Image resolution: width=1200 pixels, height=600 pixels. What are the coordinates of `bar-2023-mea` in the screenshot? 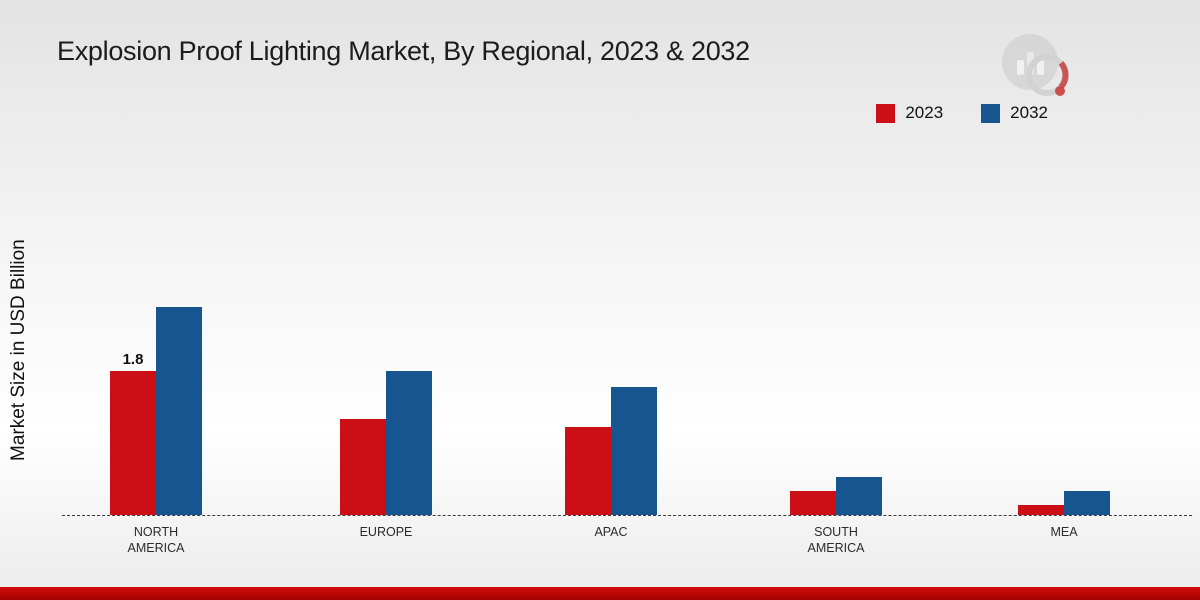 It's located at (1041, 510).